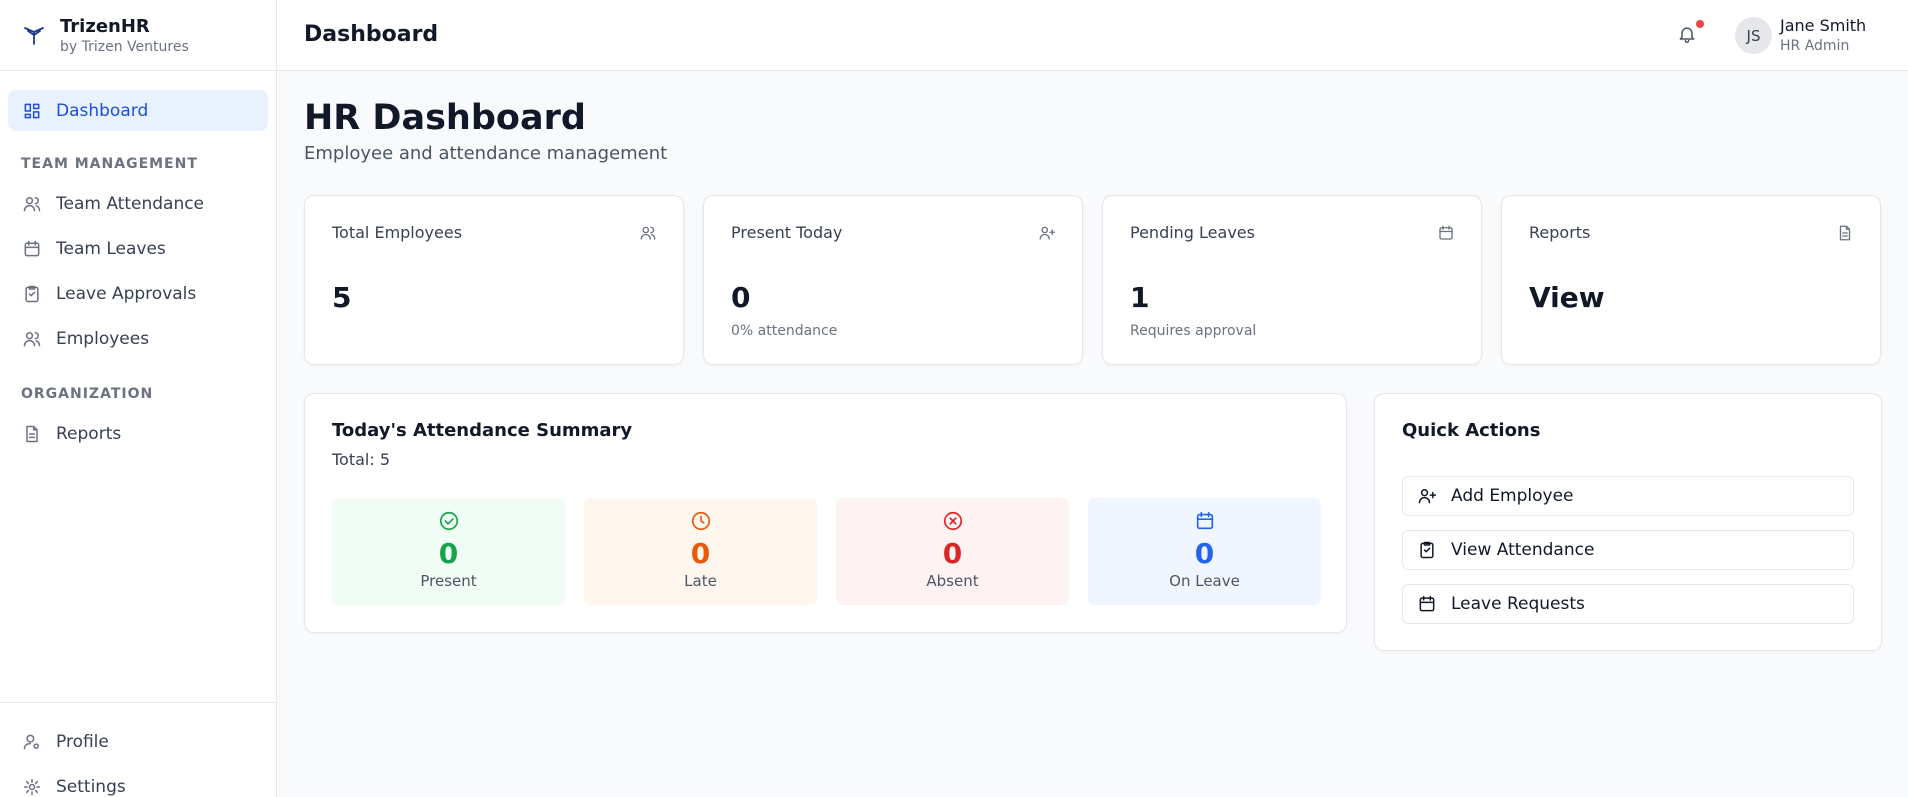 Image resolution: width=1908 pixels, height=797 pixels. What do you see at coordinates (741, 297) in the screenshot?
I see `stat-value: 0` at bounding box center [741, 297].